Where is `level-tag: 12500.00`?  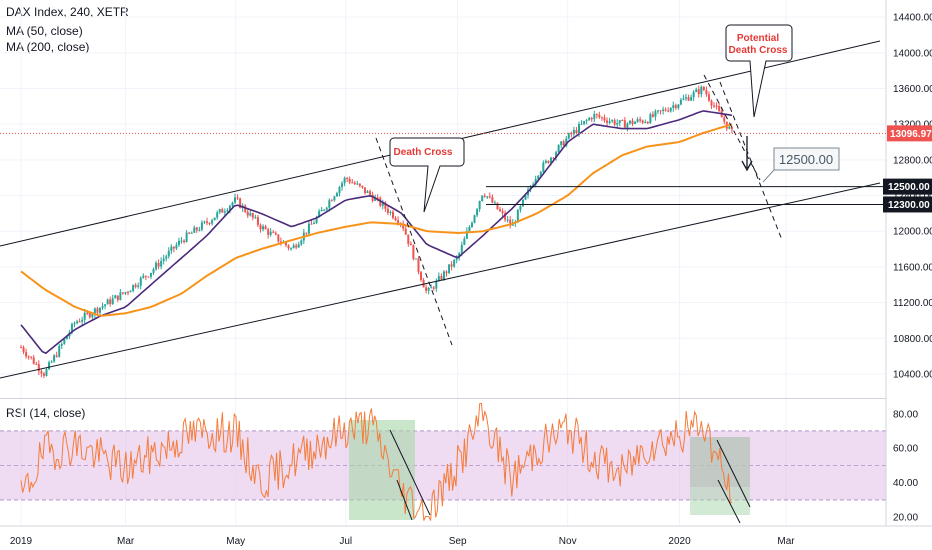 level-tag: 12500.00 is located at coordinates (909, 187).